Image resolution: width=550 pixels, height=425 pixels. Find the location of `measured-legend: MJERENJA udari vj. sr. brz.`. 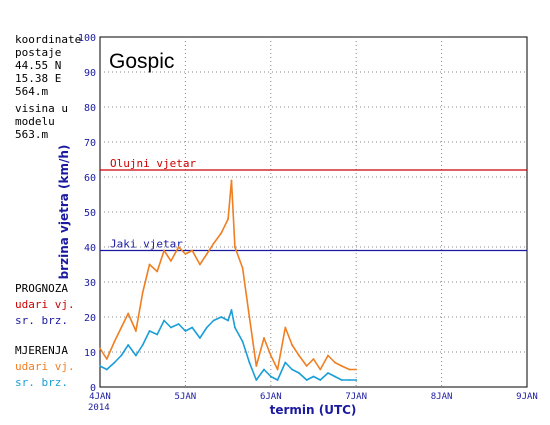

measured-legend: MJERENJA udari vj. sr. brz. is located at coordinates (45, 366).